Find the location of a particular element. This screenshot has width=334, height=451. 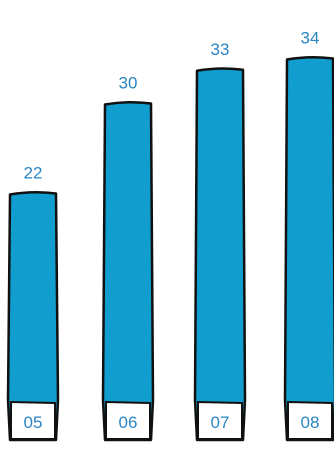

data-label-06: 30 is located at coordinates (128, 83).